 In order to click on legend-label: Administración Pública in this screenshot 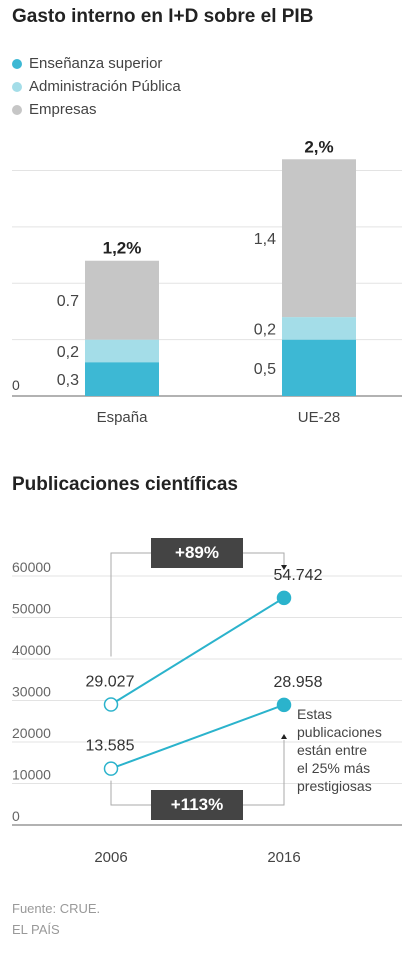, I will do `click(105, 86)`.